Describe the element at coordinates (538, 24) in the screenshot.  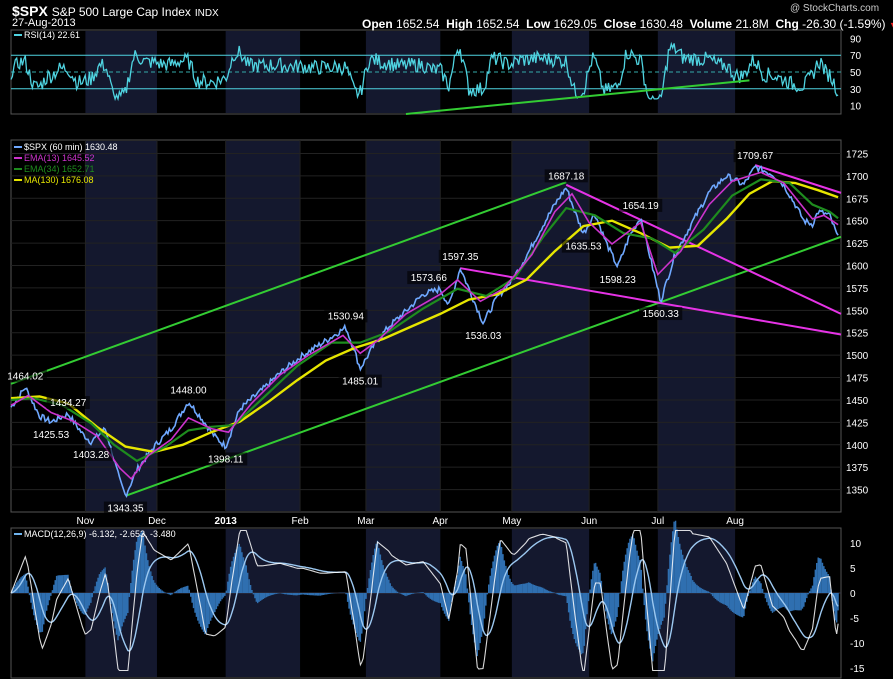
I see `low-label: Low` at that location.